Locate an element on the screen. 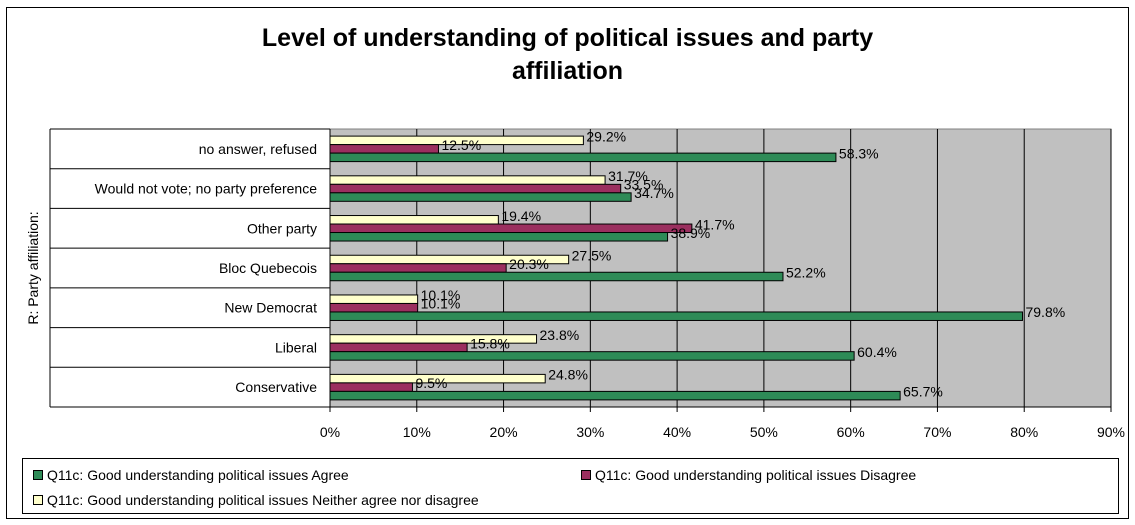 This screenshot has height=525, width=1135. data-label-disagree-0: 12.5% is located at coordinates (461, 145).